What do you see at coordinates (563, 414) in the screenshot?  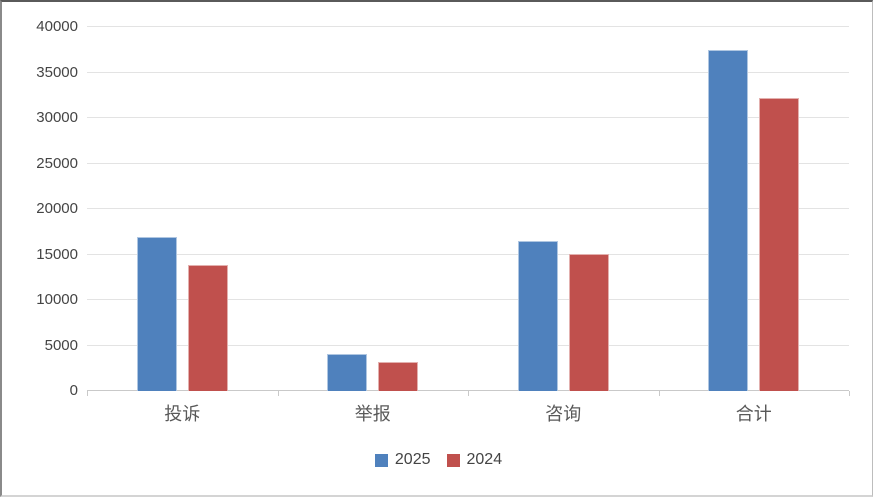 I see `category-label: 咨询` at bounding box center [563, 414].